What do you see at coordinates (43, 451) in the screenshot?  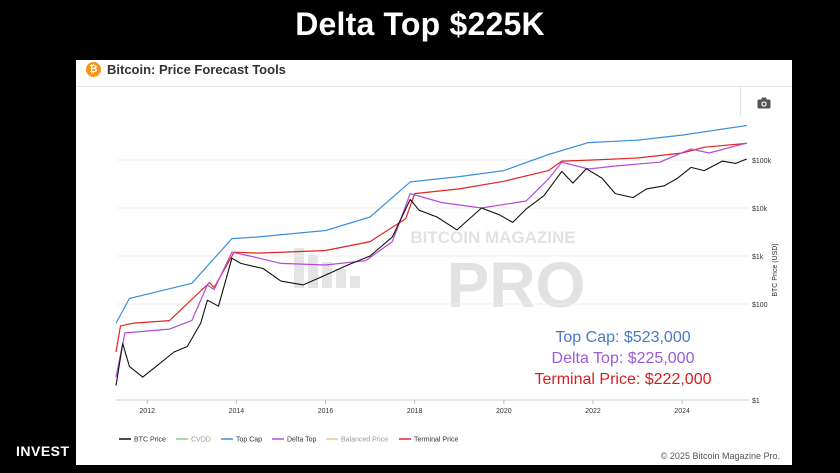 I see `investor-label: INVEST` at bounding box center [43, 451].